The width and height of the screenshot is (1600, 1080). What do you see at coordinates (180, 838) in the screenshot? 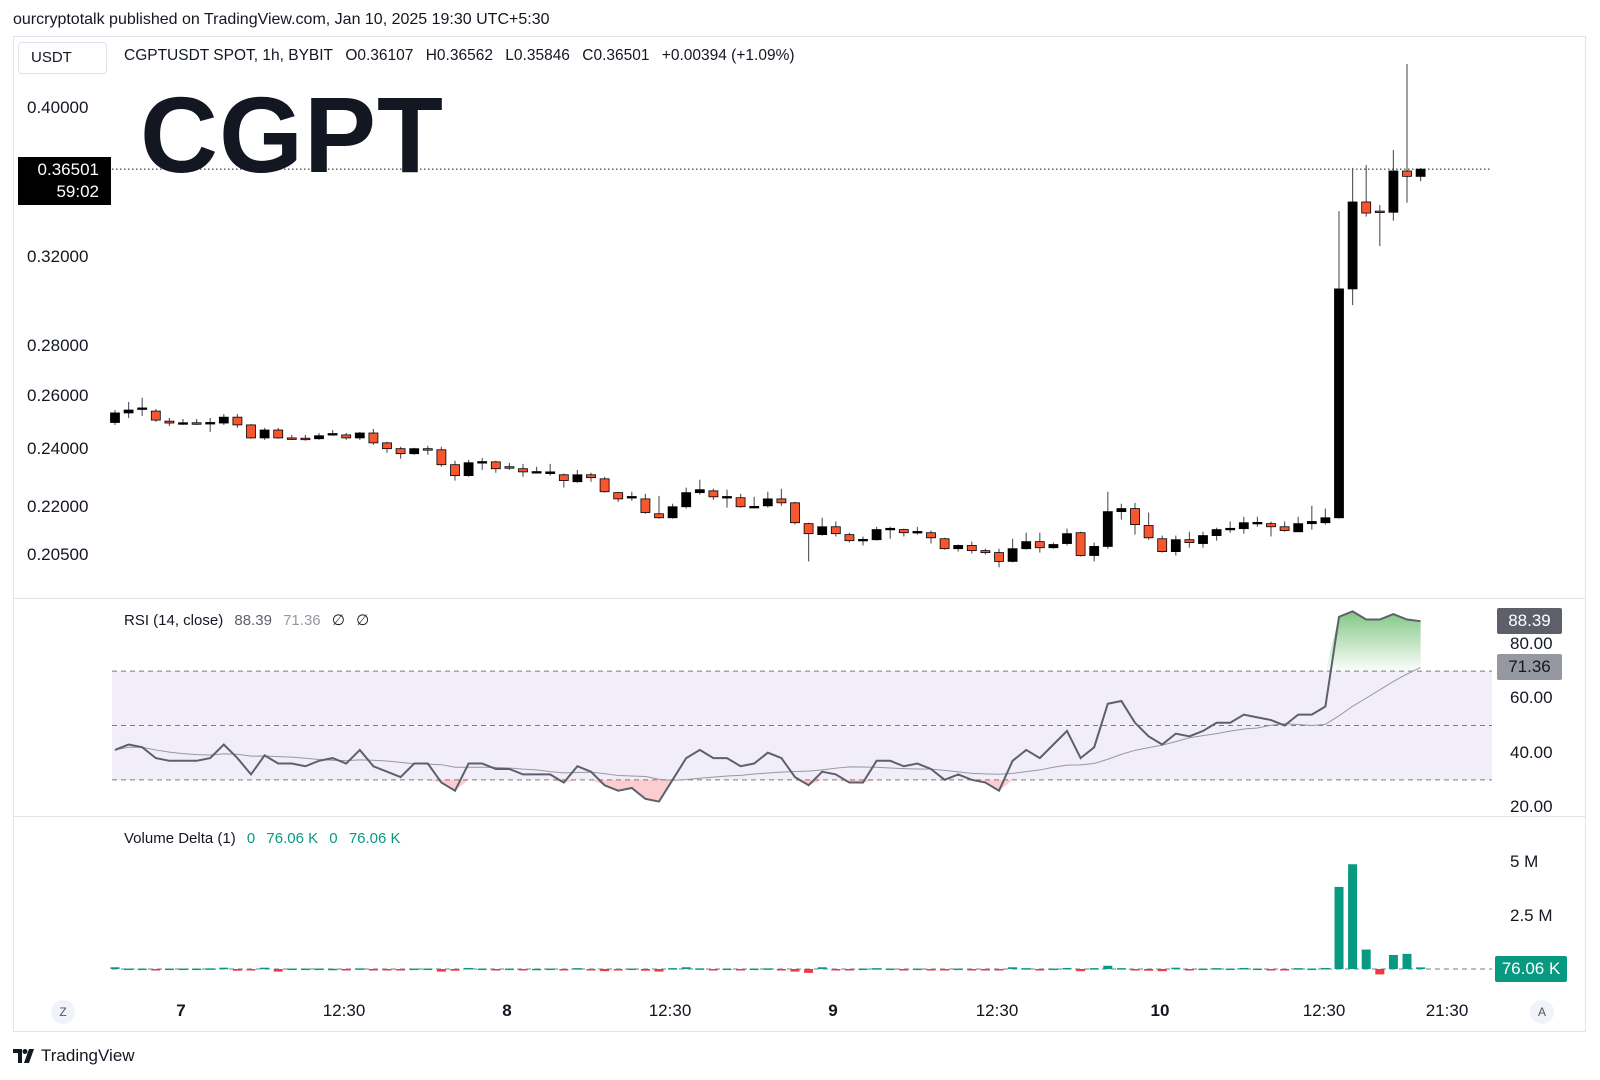
I see `vd-name: Volume Delta (1)` at bounding box center [180, 838].